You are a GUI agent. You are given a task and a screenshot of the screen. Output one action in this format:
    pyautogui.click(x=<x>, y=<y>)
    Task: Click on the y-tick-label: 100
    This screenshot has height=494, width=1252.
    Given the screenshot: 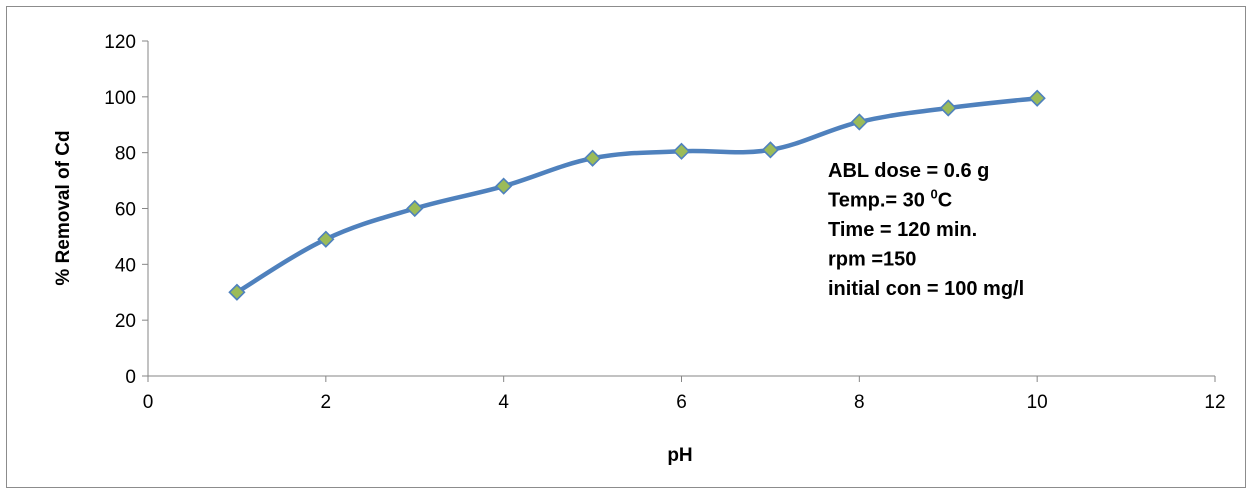 What is the action you would take?
    pyautogui.click(x=120, y=98)
    